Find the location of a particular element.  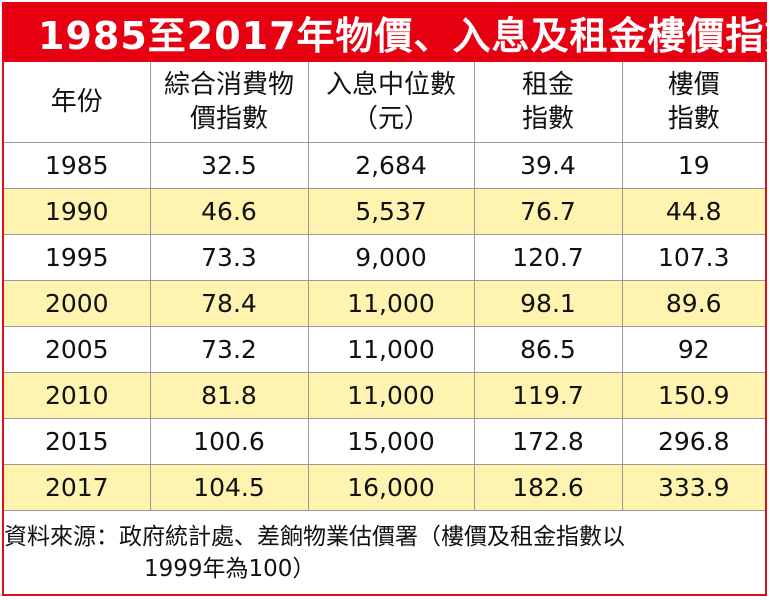

table-header-row: 年份 綜合消費物 價指數 入息中位數 （元） 租金 指數 樓價 指數 is located at coordinates (384, 102).